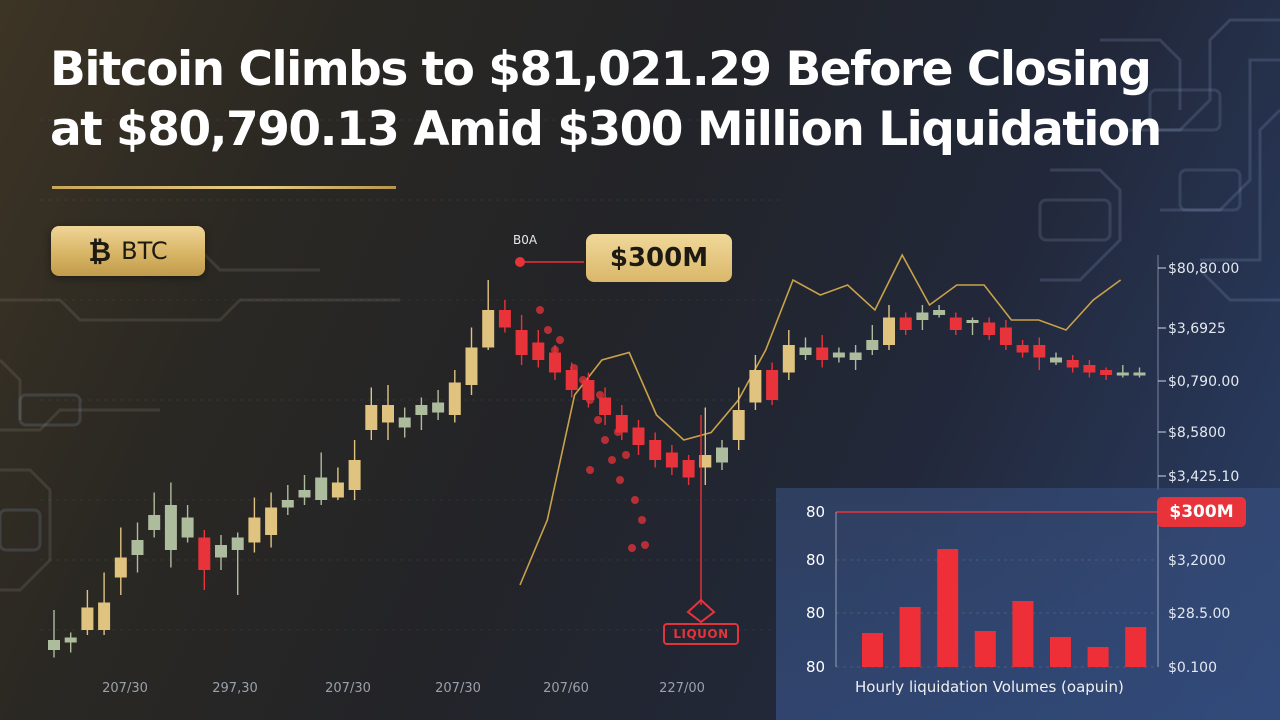 This screenshot has height=720, width=1280. Describe the element at coordinates (1197, 329) in the screenshot. I see `y-tick-label: $3,6925` at that location.